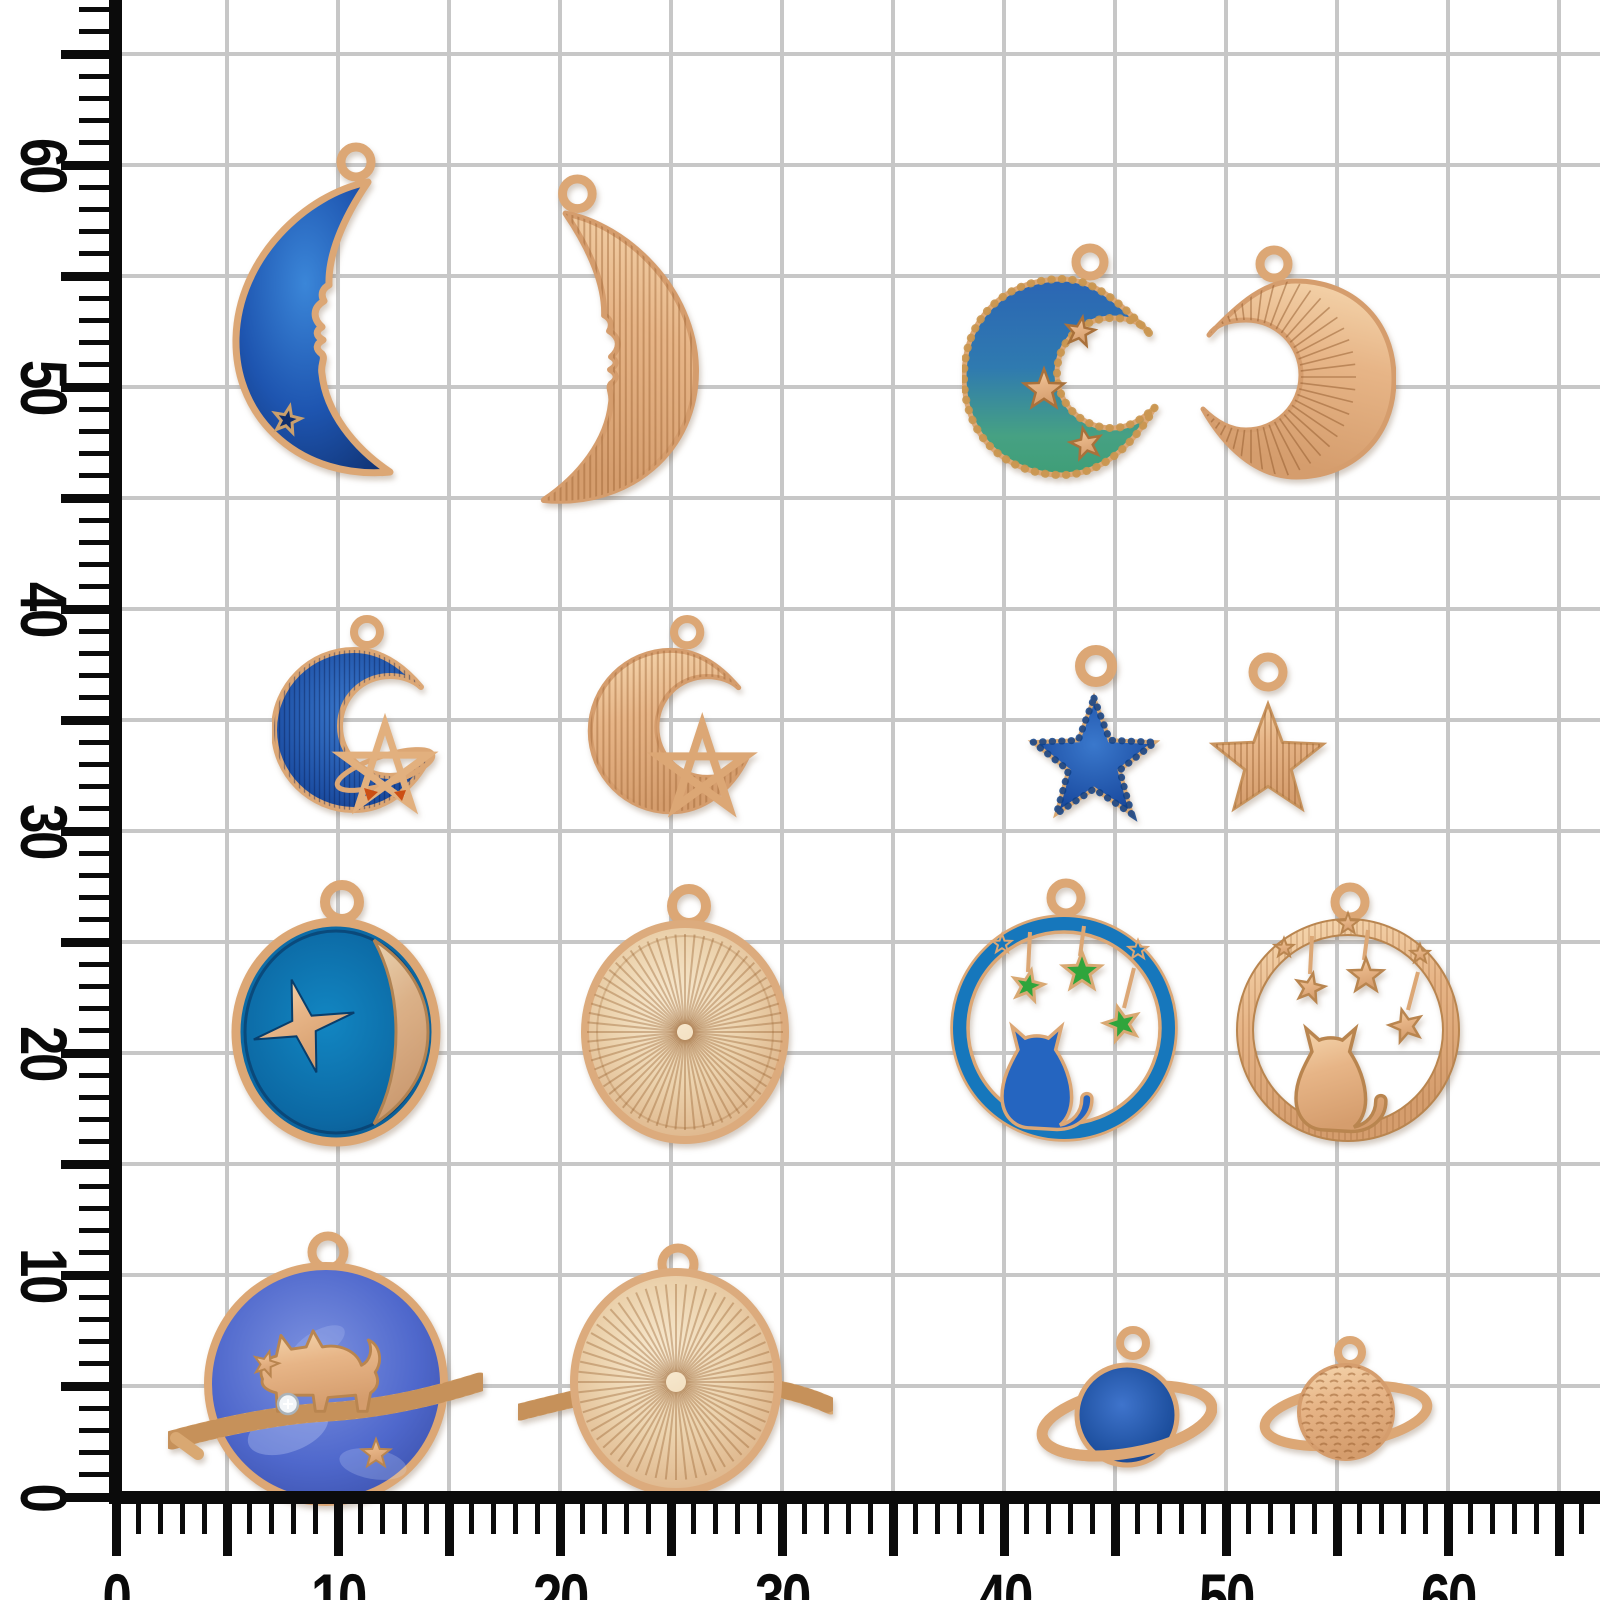 This screenshot has width=1600, height=1600. I want to click on stripe-texture, so click(668, 731).